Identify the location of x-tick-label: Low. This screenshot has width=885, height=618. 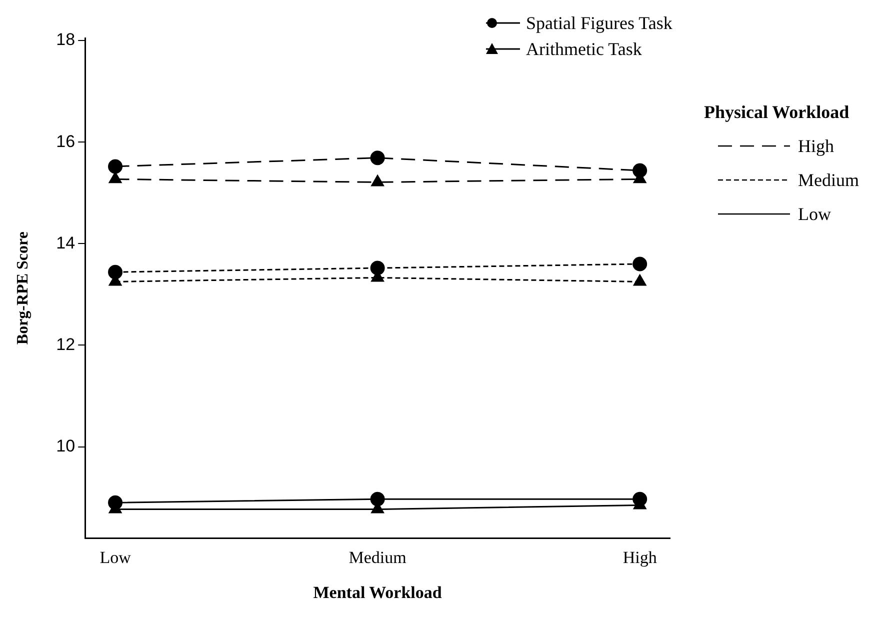
(116, 557).